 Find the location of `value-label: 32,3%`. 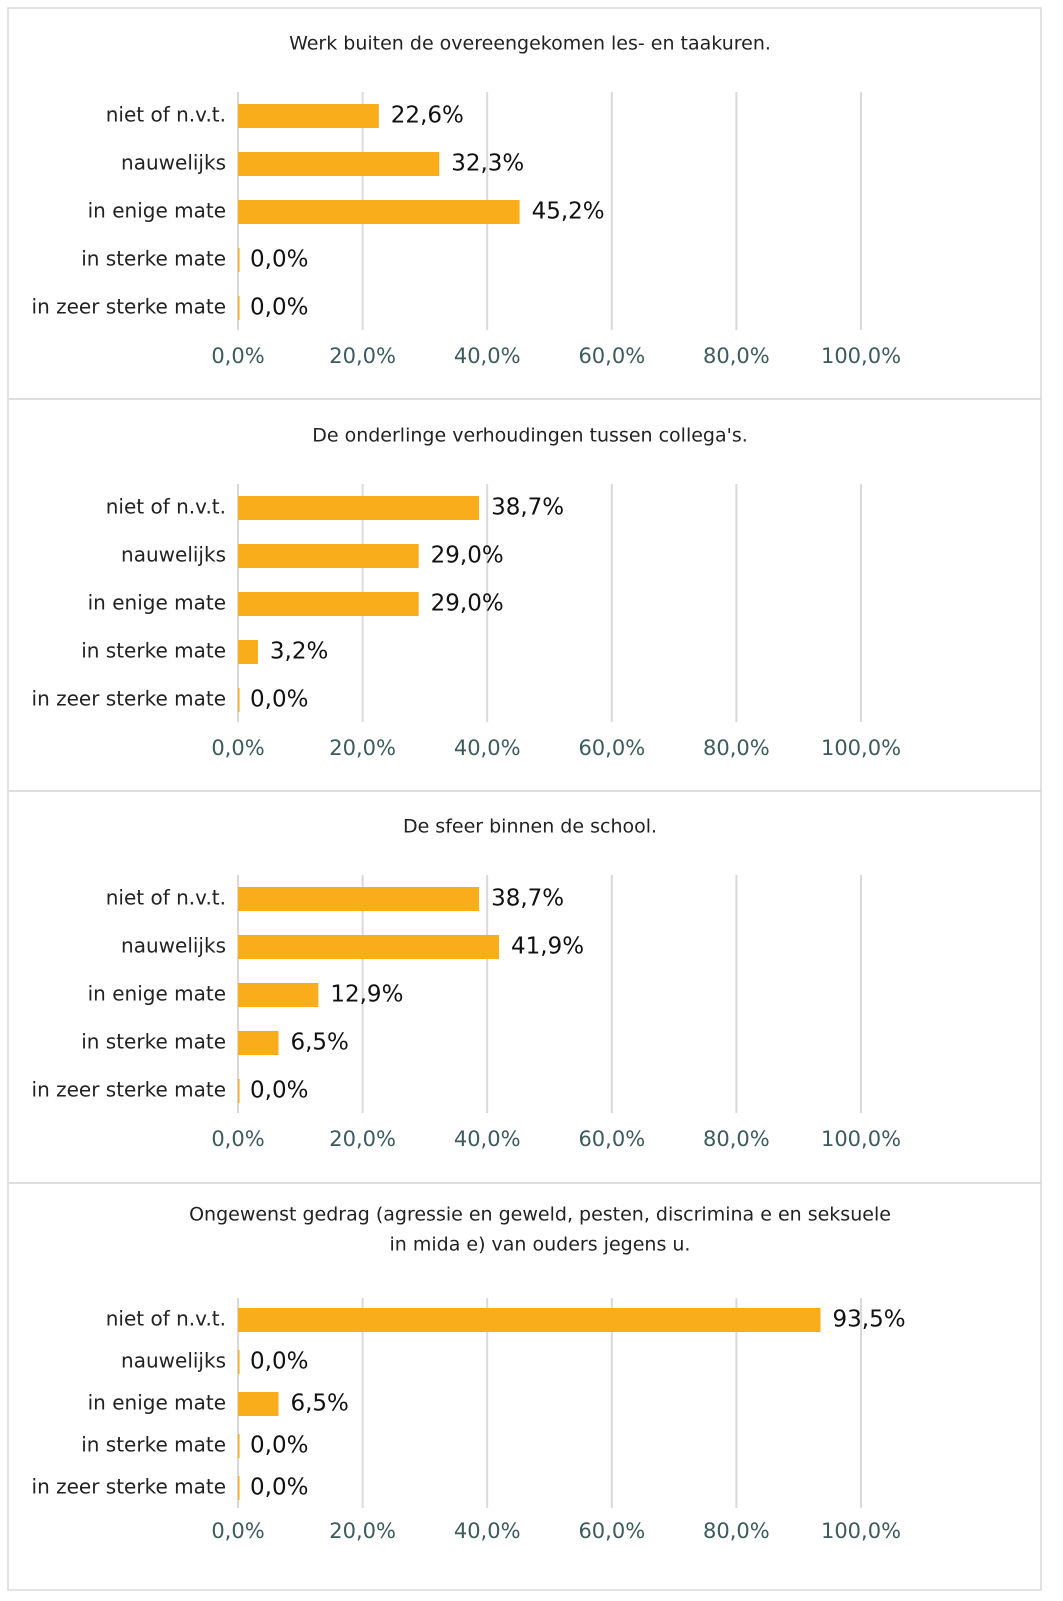

value-label: 32,3% is located at coordinates (487, 164).